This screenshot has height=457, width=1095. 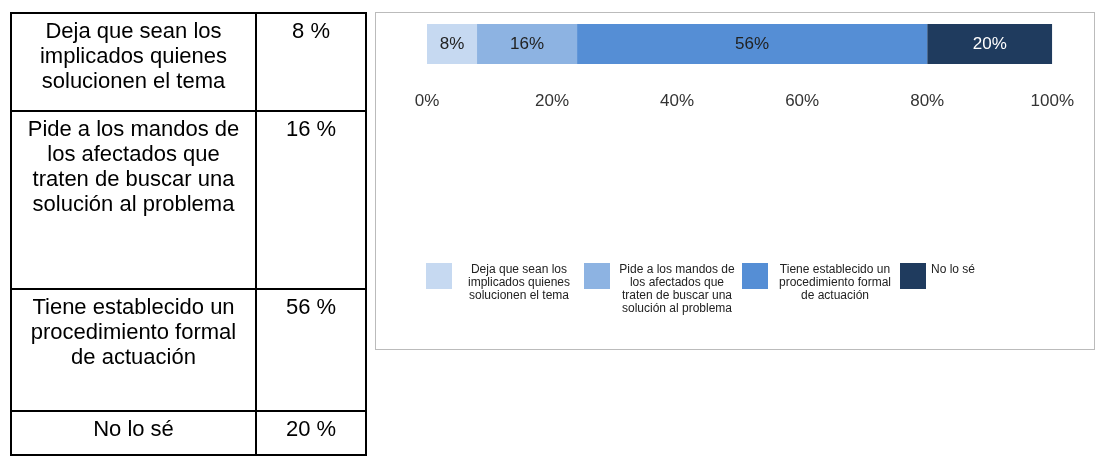 What do you see at coordinates (427, 100) in the screenshot?
I see `x-tick-label: 0%` at bounding box center [427, 100].